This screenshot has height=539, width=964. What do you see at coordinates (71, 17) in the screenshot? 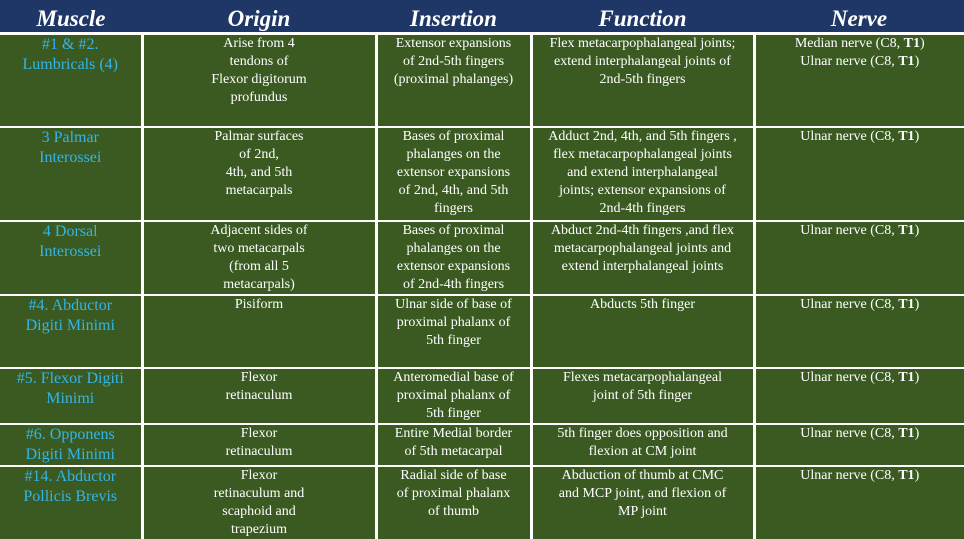
I see `header-muscle: Muscle` at bounding box center [71, 17].